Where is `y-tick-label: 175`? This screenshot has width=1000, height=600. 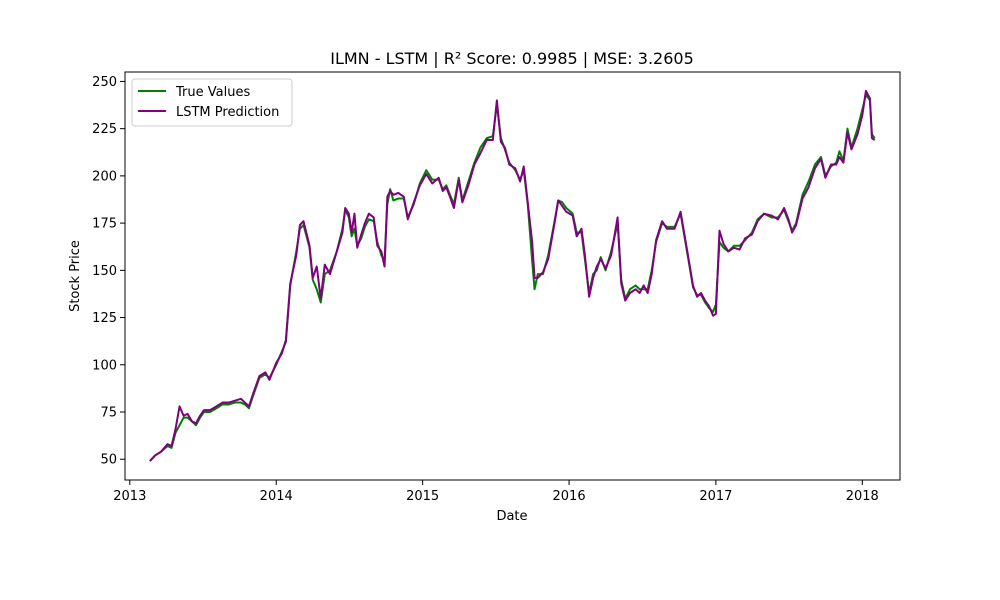
y-tick-label: 175 is located at coordinates (104, 224).